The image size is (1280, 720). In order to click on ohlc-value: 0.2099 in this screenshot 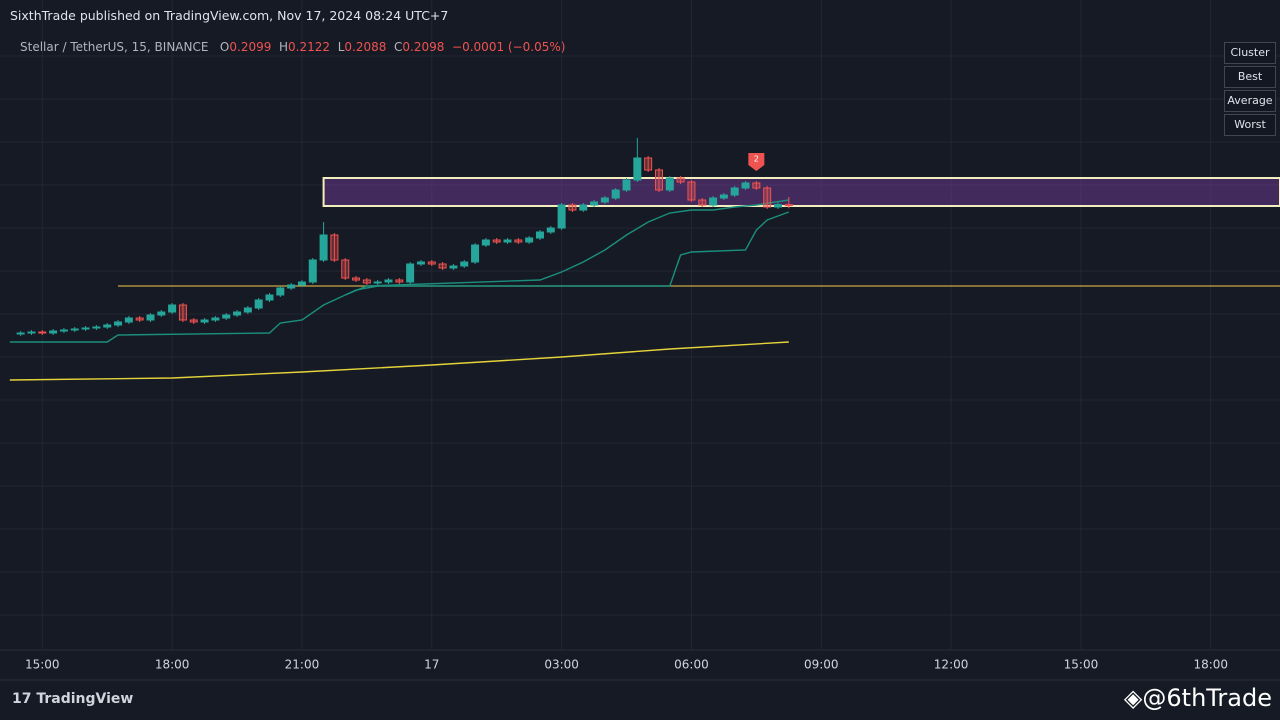, I will do `click(250, 47)`.